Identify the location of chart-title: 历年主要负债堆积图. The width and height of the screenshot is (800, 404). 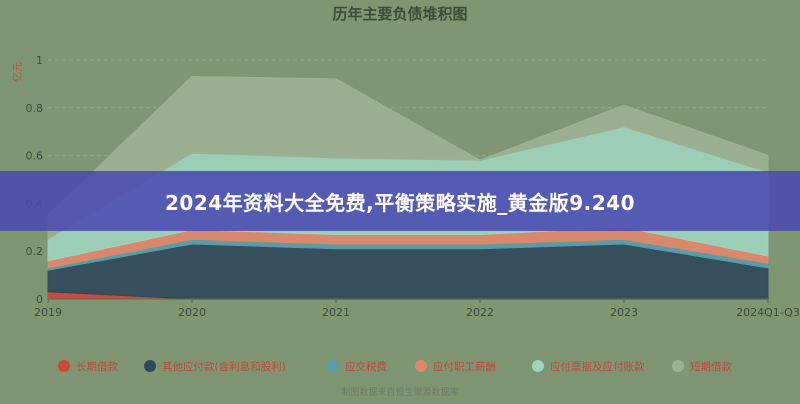
(399, 14).